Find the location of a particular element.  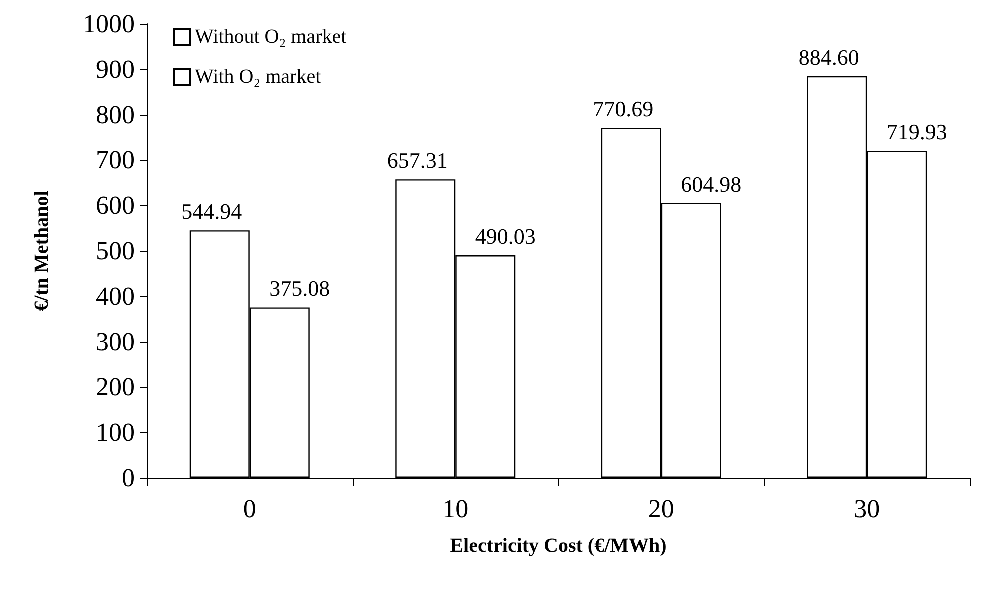

data-label: 770.69 is located at coordinates (623, 109).